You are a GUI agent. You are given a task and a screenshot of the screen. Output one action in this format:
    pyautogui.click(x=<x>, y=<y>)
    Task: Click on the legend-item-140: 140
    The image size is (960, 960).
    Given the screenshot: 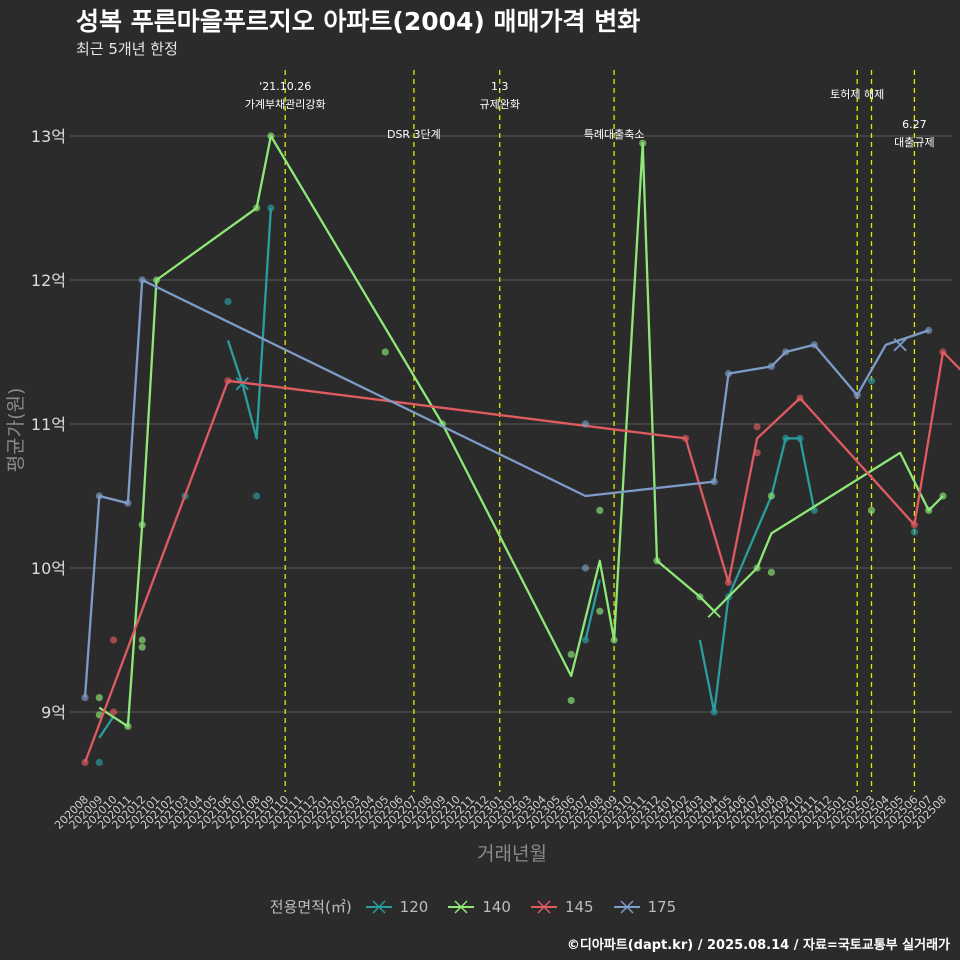 What is the action you would take?
    pyautogui.click(x=478, y=907)
    